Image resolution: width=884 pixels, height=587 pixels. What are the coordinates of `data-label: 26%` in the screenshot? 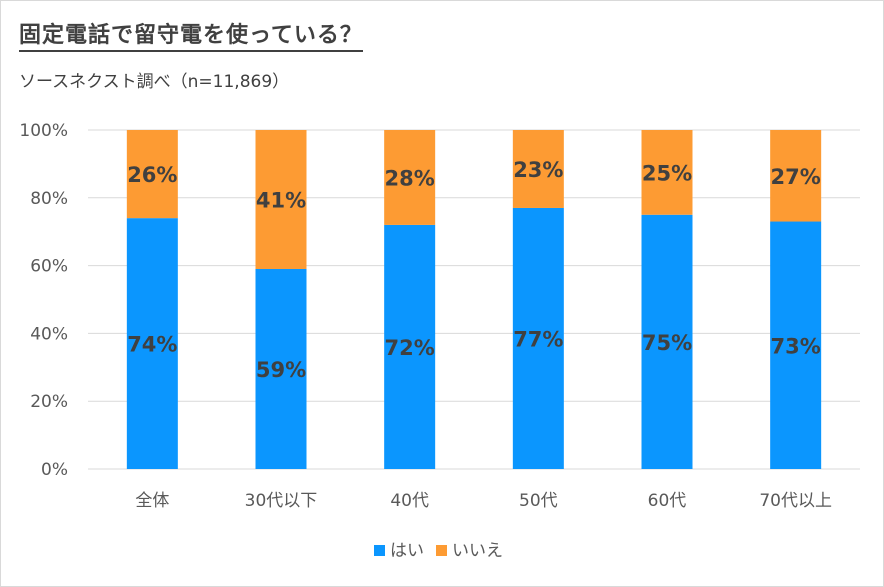 It's located at (152, 175).